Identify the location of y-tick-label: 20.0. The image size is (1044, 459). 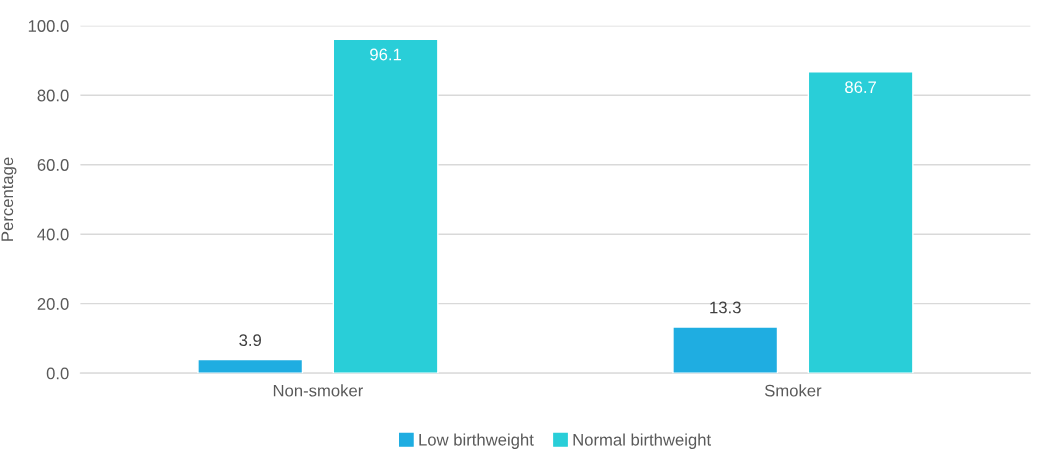
(53, 304).